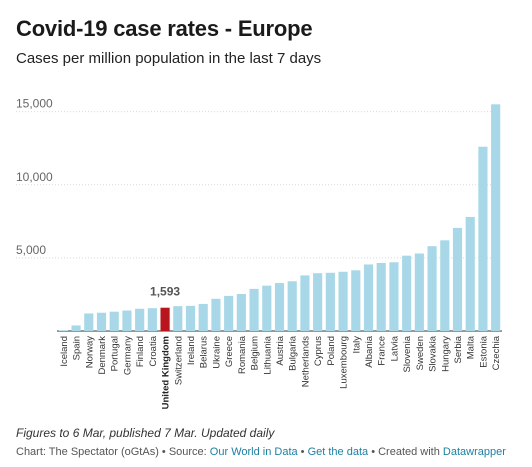 This screenshot has height=467, width=532. What do you see at coordinates (433, 353) in the screenshot?
I see `x-tick-label: Slovakia` at bounding box center [433, 353].